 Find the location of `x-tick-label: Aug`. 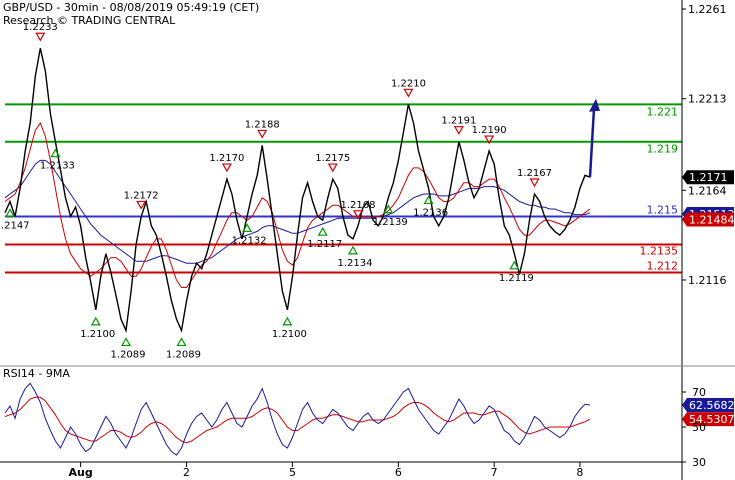

x-tick-label: Aug is located at coordinates (81, 472).